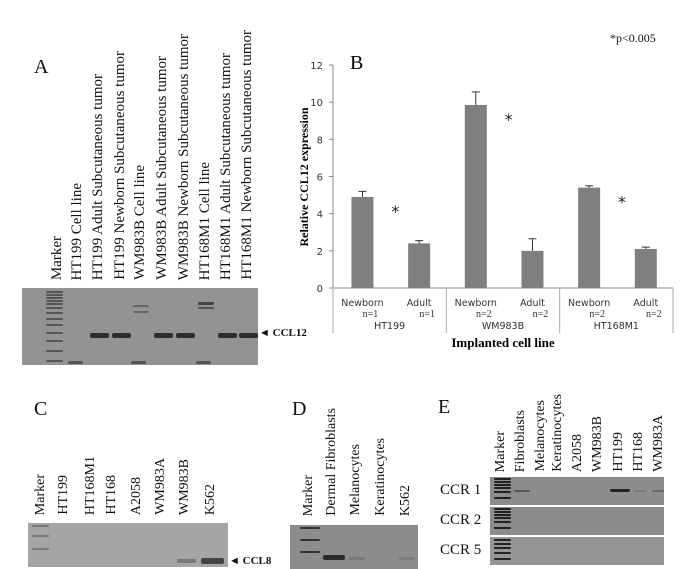 The image size is (700, 569). I want to click on panel-e-lane-label: WM983A, so click(658, 443).